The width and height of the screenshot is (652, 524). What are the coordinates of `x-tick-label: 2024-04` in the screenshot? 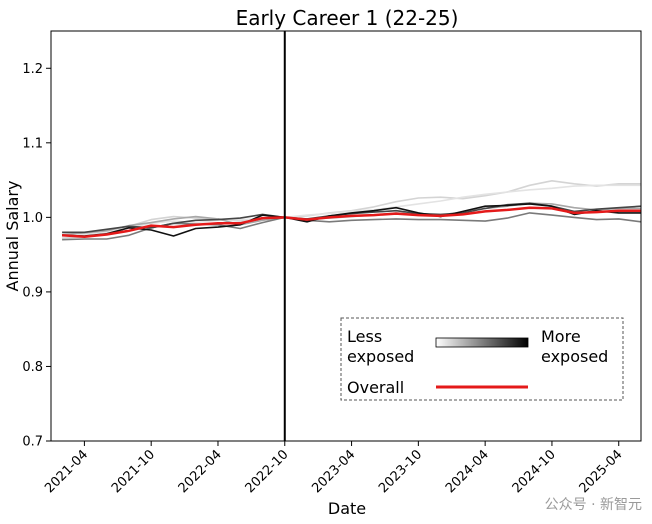 It's located at (467, 471).